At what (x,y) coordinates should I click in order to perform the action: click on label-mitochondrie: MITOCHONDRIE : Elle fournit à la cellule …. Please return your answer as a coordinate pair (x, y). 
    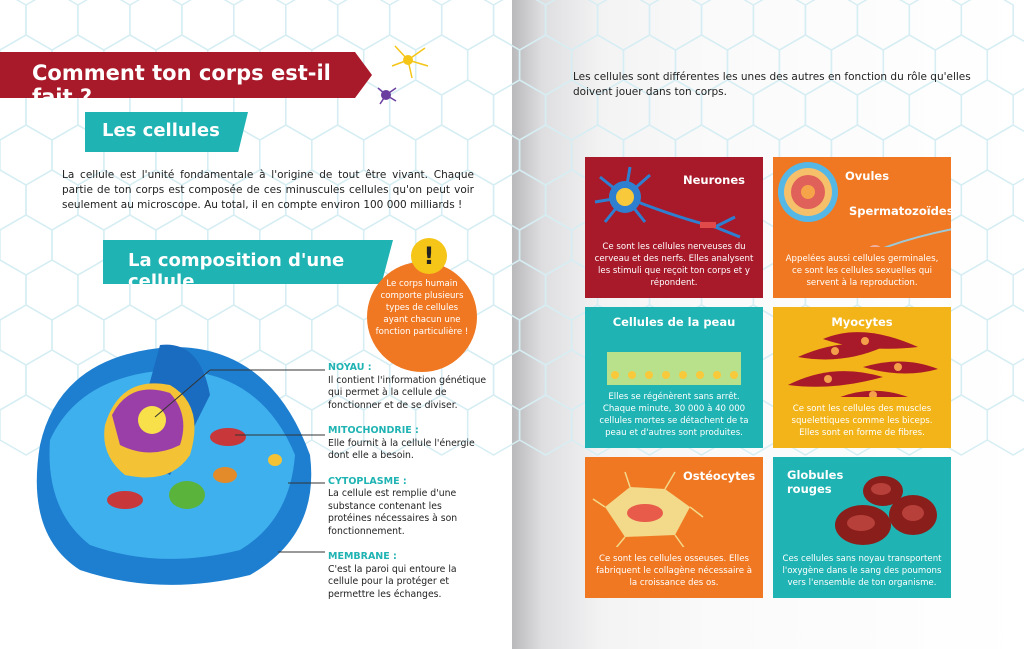
    Looking at the image, I should click on (408, 444).